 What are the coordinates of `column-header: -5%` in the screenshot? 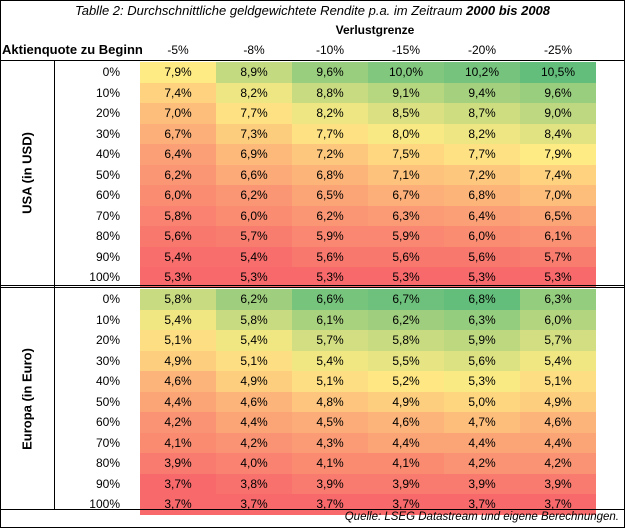 It's located at (178, 50).